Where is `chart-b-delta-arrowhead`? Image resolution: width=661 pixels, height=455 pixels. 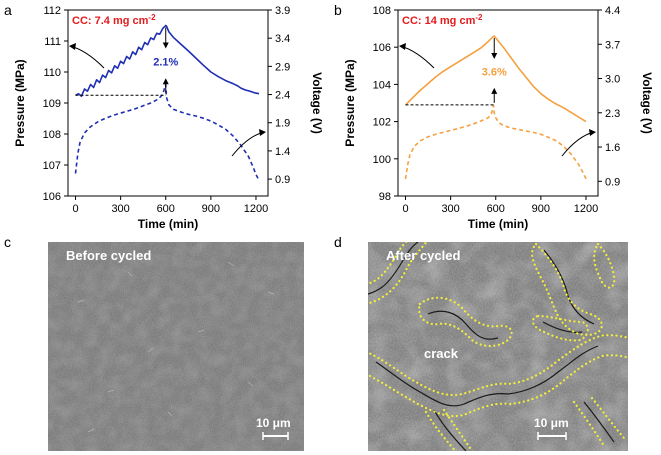 chart-b-delta-arrowhead is located at coordinates (494, 56).